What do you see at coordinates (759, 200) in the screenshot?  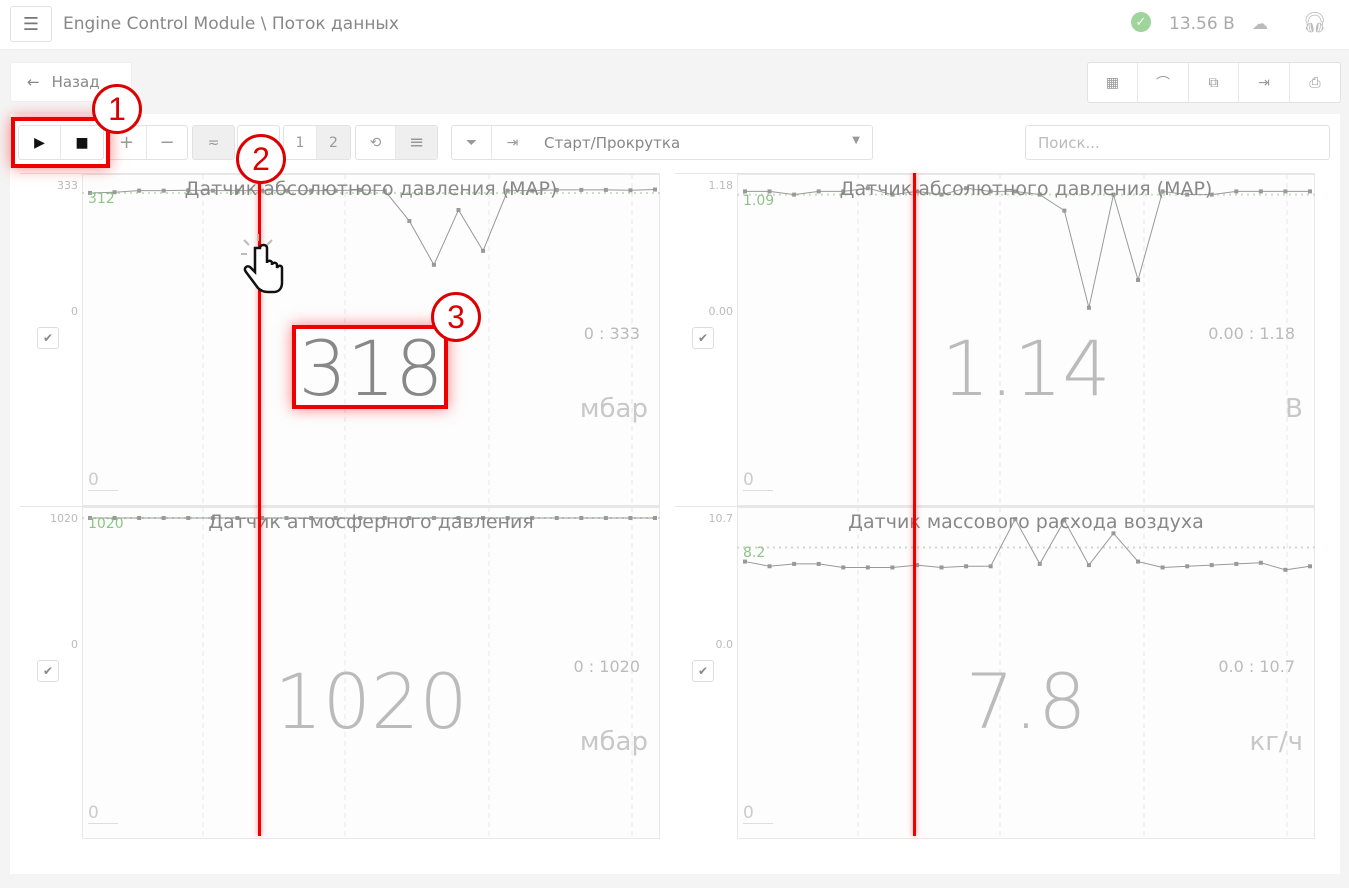 I see `average-label: 1.09` at bounding box center [759, 200].